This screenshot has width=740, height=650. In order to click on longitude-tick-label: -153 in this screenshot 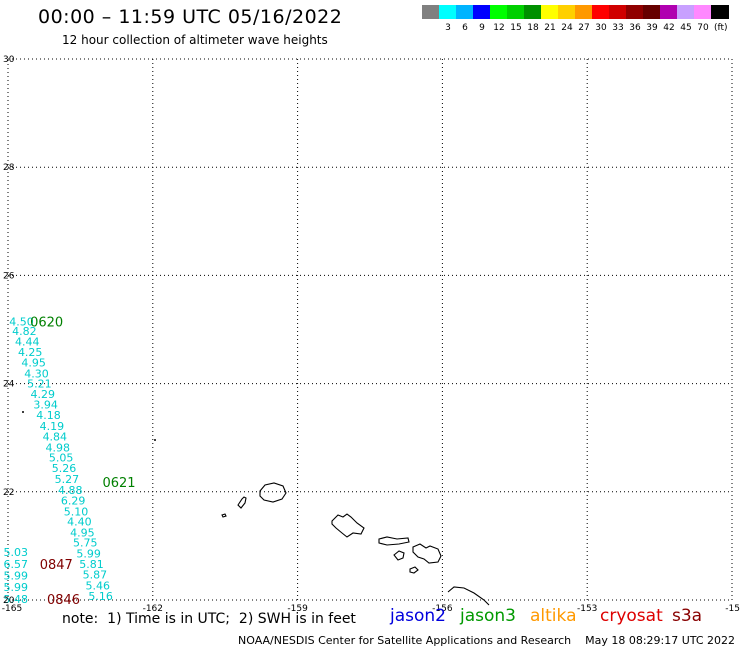, I will do `click(587, 609)`.